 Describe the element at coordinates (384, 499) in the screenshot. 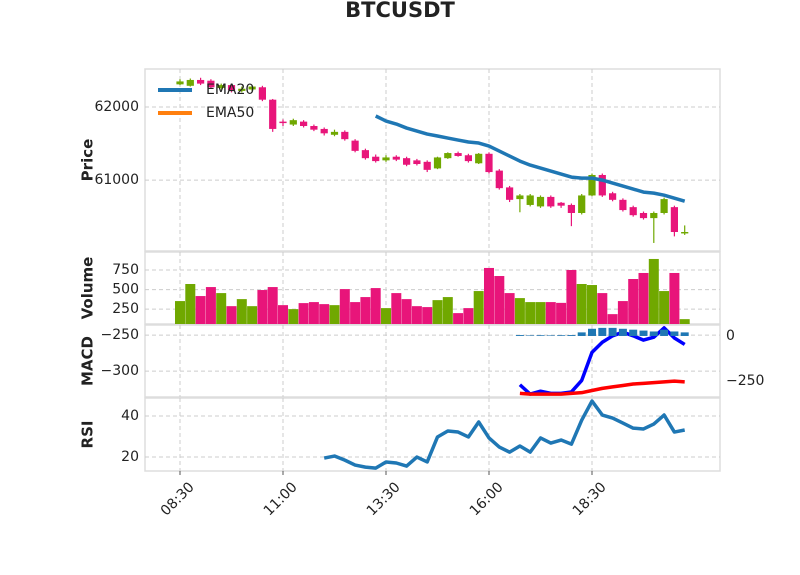

I see `x-tick-label: 13:30` at that location.